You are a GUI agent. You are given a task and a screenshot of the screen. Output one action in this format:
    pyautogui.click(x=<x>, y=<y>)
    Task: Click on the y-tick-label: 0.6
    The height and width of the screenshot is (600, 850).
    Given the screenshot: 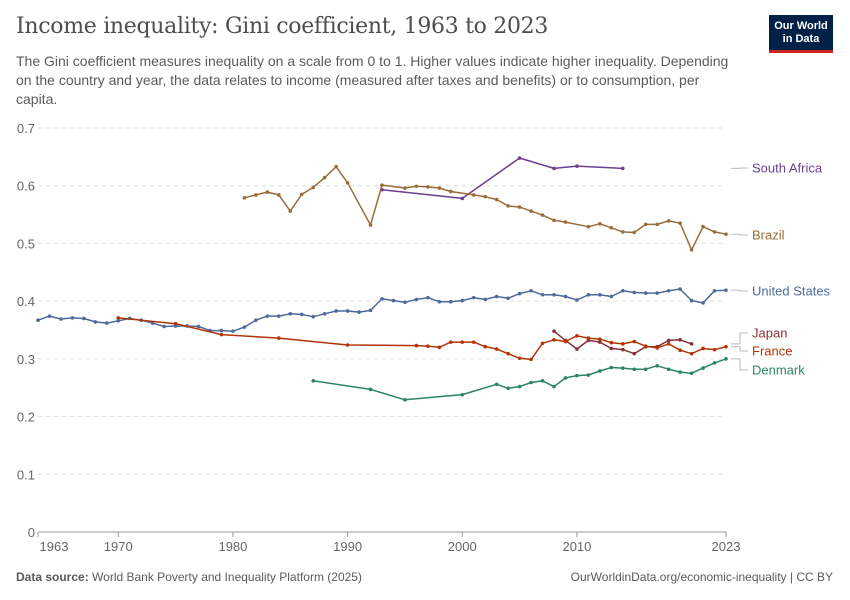 What is the action you would take?
    pyautogui.click(x=26, y=186)
    